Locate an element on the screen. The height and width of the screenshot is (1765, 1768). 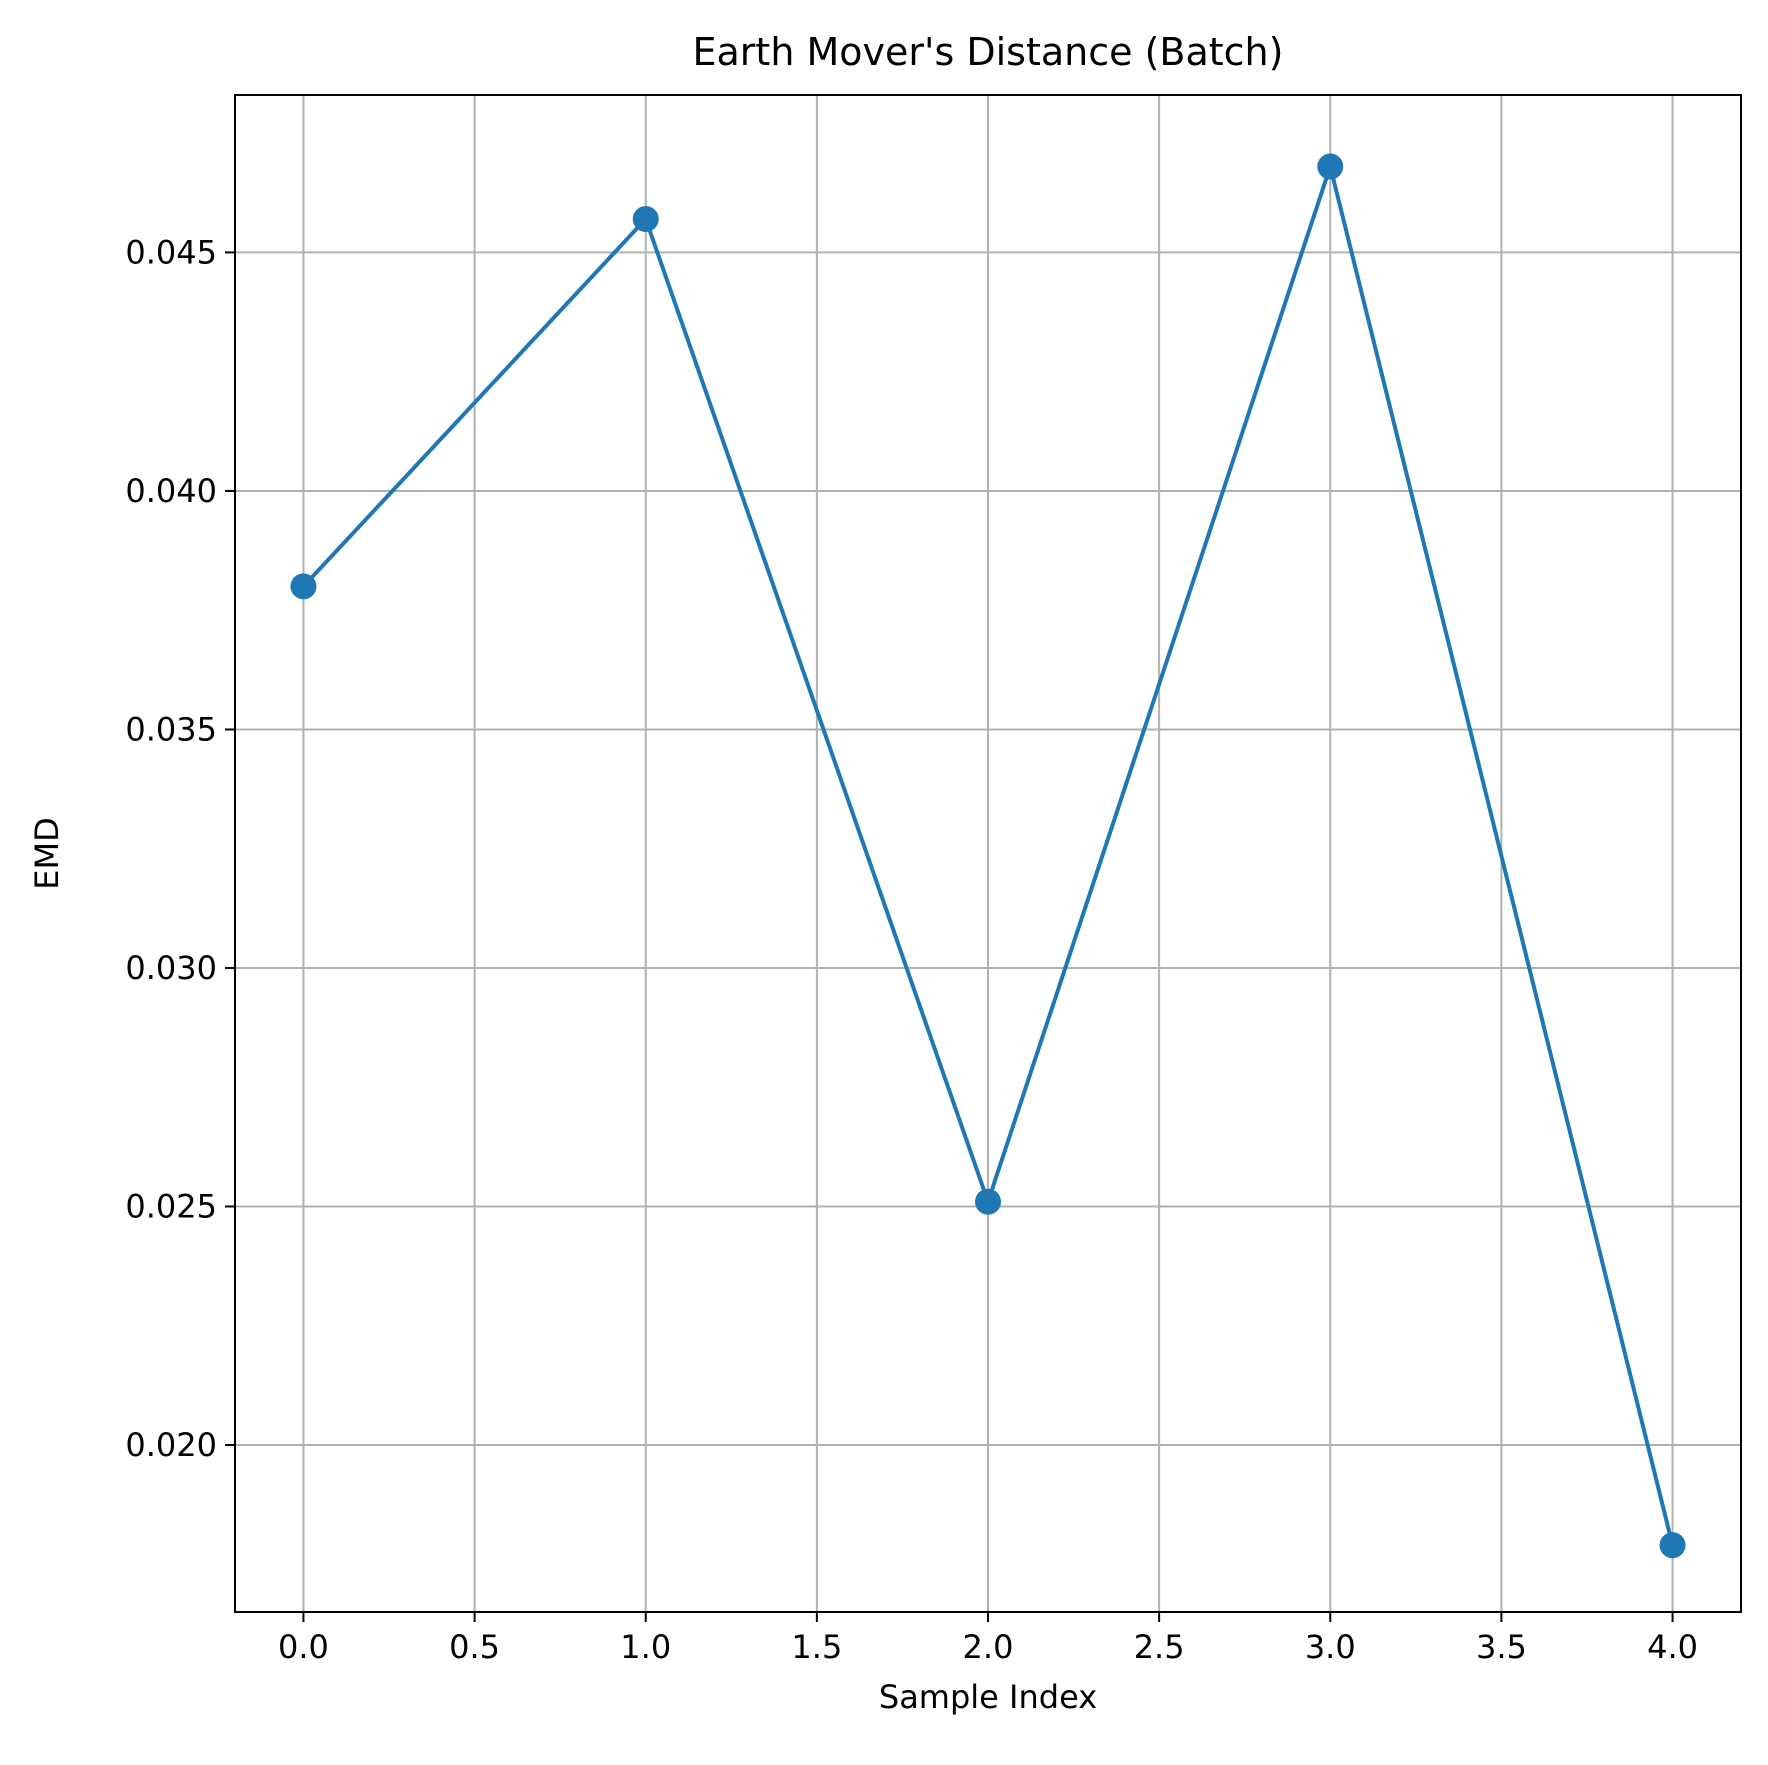
chart-title: Earth Mover's Distance (Batch) is located at coordinates (988, 52).